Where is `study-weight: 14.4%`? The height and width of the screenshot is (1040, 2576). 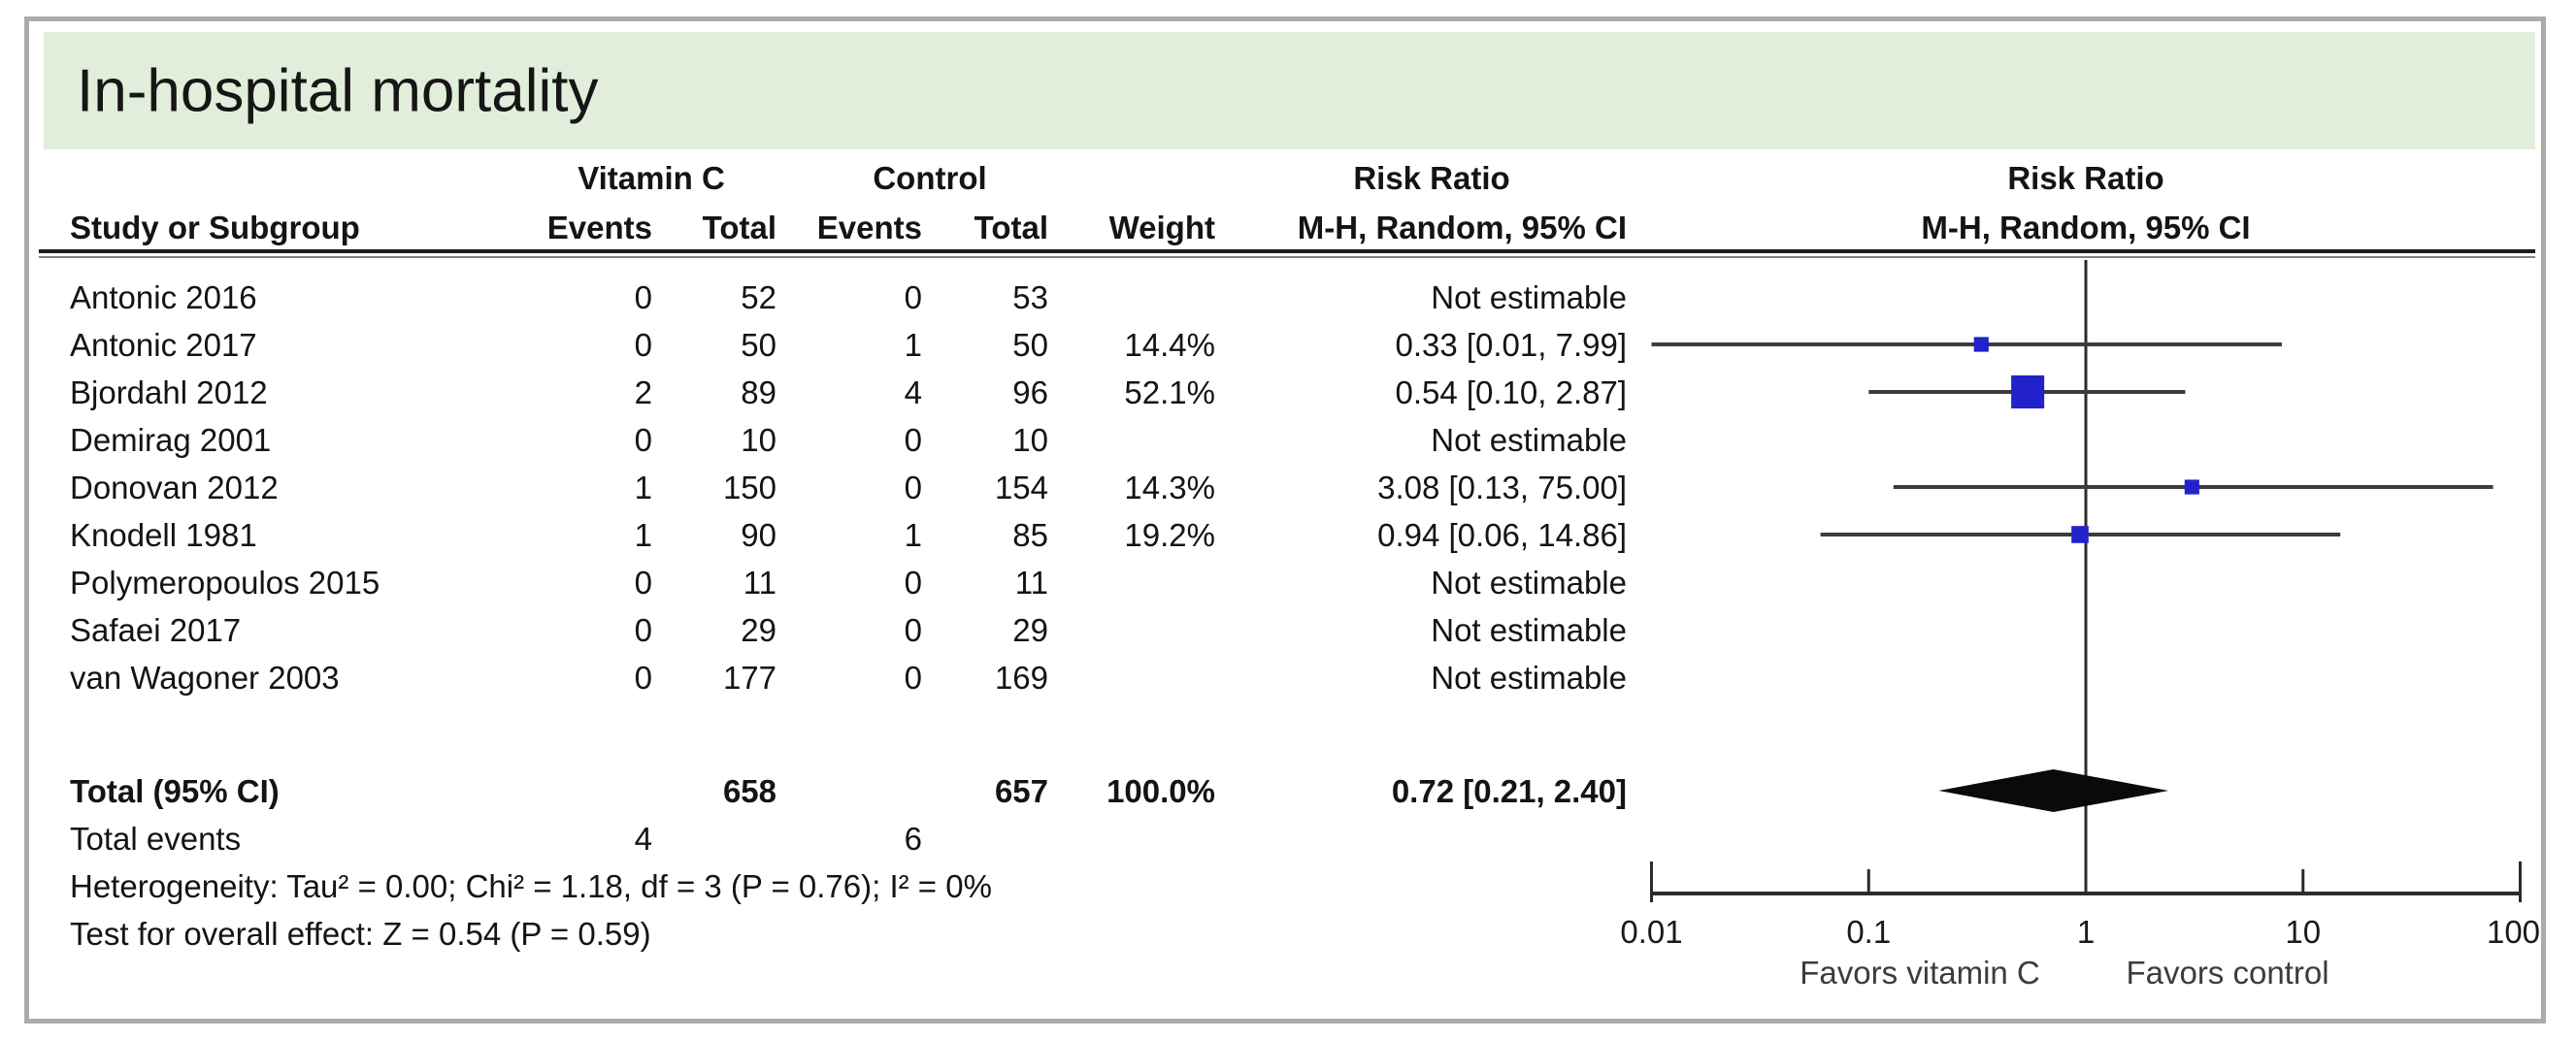 study-weight: 14.4% is located at coordinates (1169, 344).